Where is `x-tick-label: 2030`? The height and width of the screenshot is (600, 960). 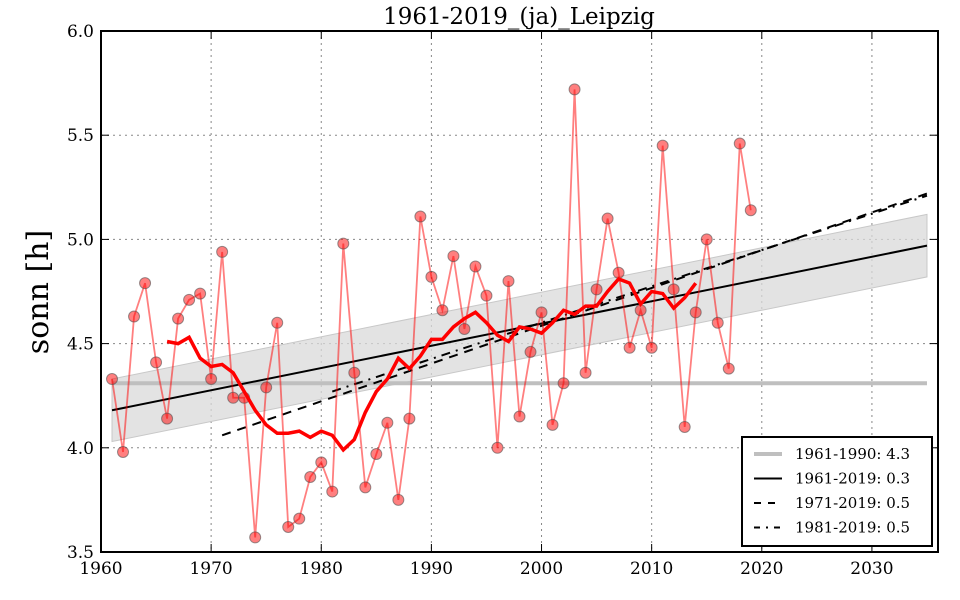 x-tick-label: 2030 is located at coordinates (871, 569).